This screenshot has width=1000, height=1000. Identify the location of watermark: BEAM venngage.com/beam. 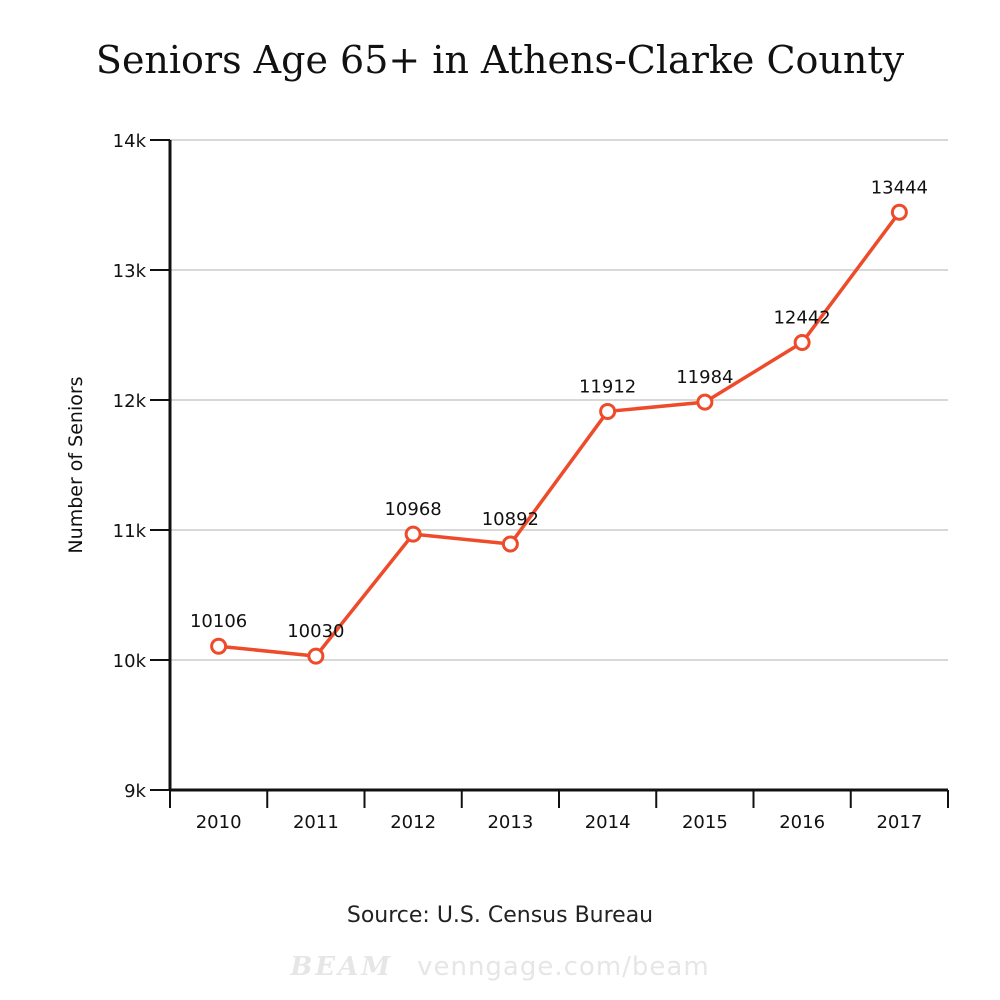
(500, 967).